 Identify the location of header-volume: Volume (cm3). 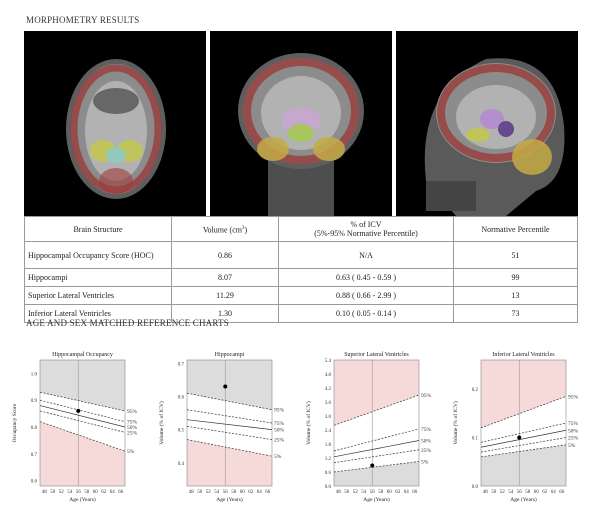
(225, 229).